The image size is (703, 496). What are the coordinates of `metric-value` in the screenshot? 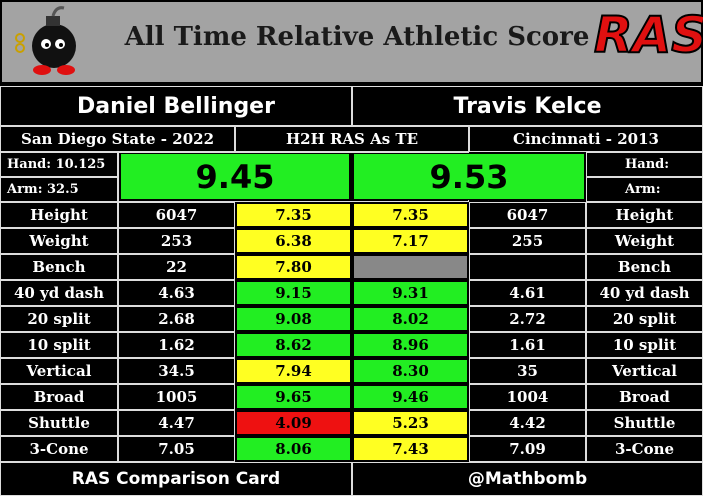 It's located at (527, 267).